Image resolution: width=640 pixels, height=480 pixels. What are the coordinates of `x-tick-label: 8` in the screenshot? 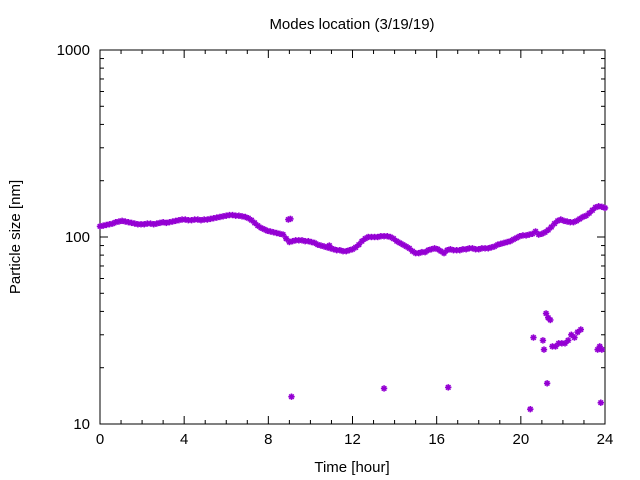 It's located at (268, 439).